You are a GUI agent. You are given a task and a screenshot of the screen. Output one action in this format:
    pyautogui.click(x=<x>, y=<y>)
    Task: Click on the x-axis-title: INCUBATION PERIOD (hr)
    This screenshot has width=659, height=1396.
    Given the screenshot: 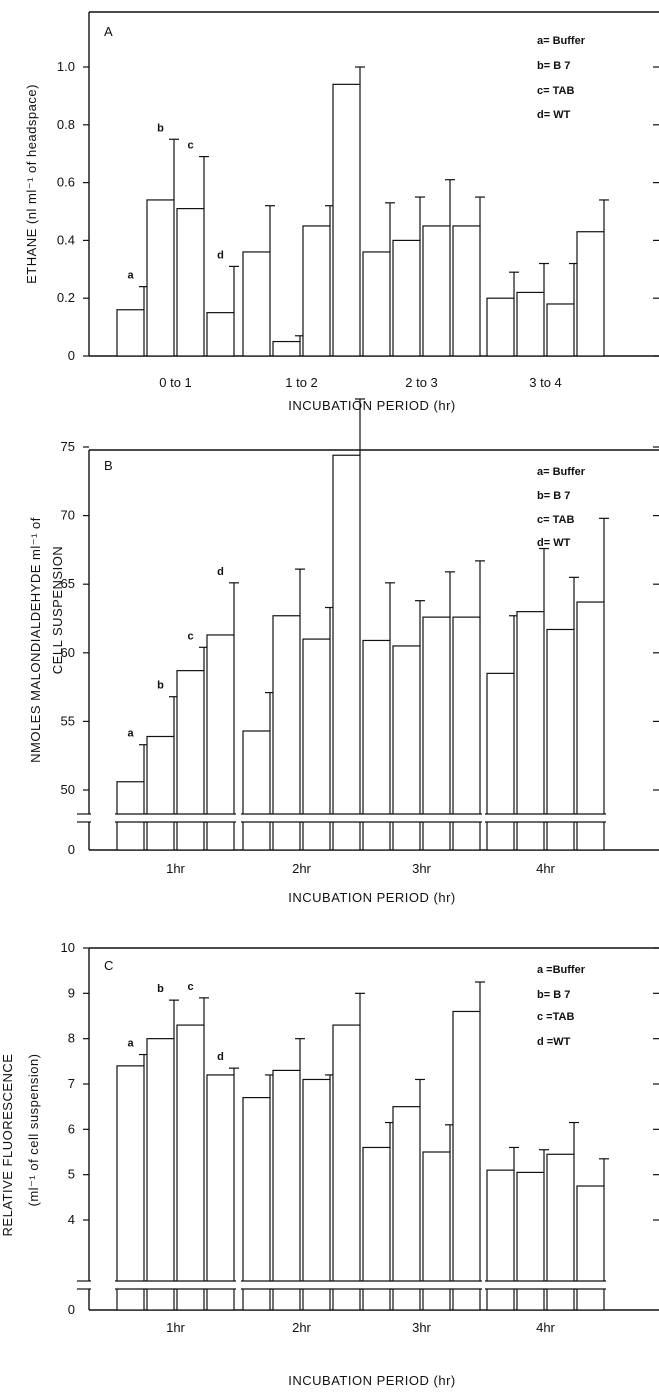 What is the action you would take?
    pyautogui.click(x=372, y=405)
    